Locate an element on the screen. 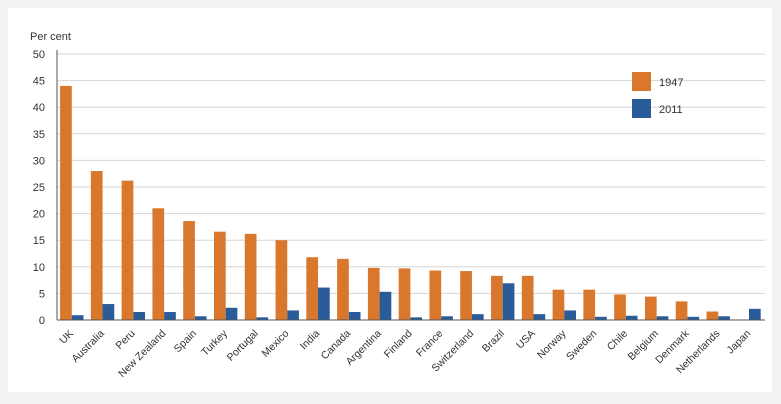 The width and height of the screenshot is (781, 404). y-tick-label: 50 is located at coordinates (39, 55).